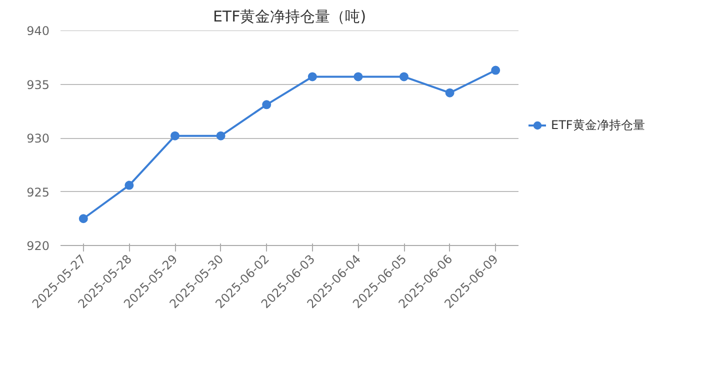 The width and height of the screenshot is (708, 365). Describe the element at coordinates (38, 85) in the screenshot. I see `y-tick-label: 935` at that location.